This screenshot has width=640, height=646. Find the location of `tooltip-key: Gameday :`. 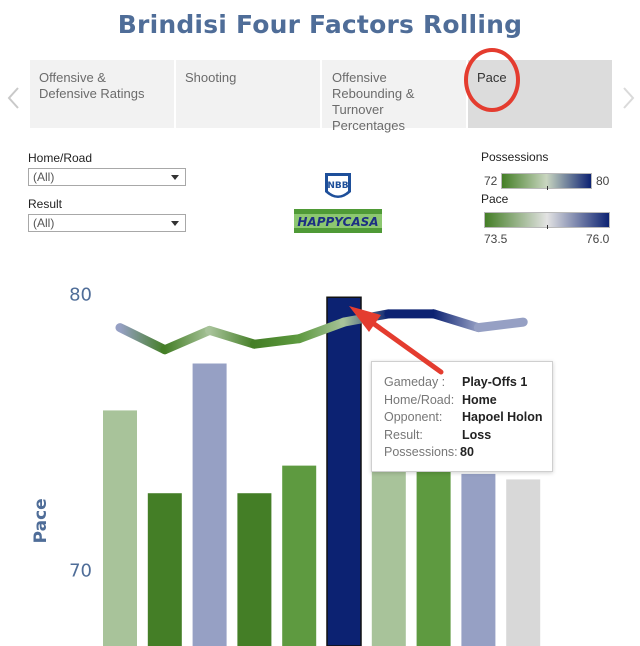

tooltip-key: Gameday : is located at coordinates (415, 382).